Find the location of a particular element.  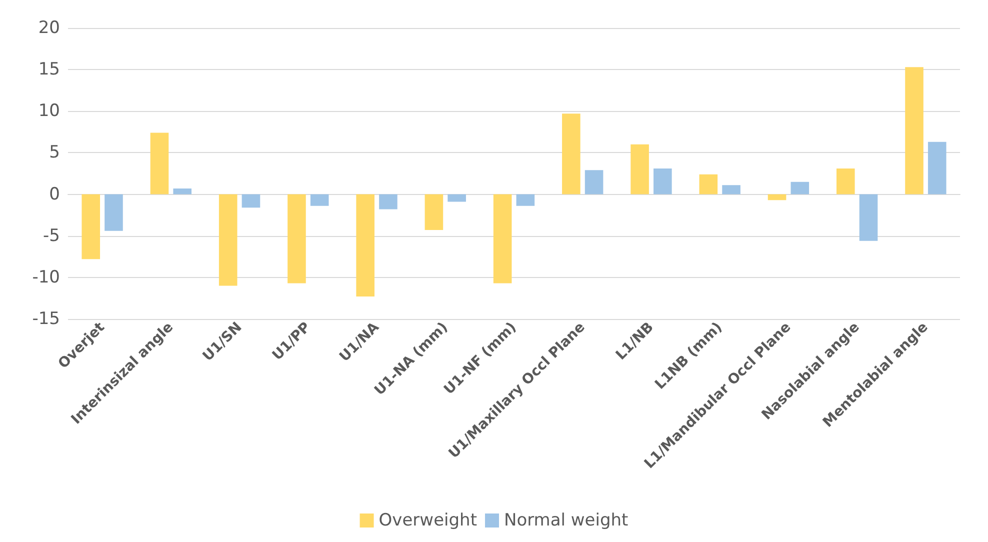

y-tick-label: 0 is located at coordinates (54, 194).